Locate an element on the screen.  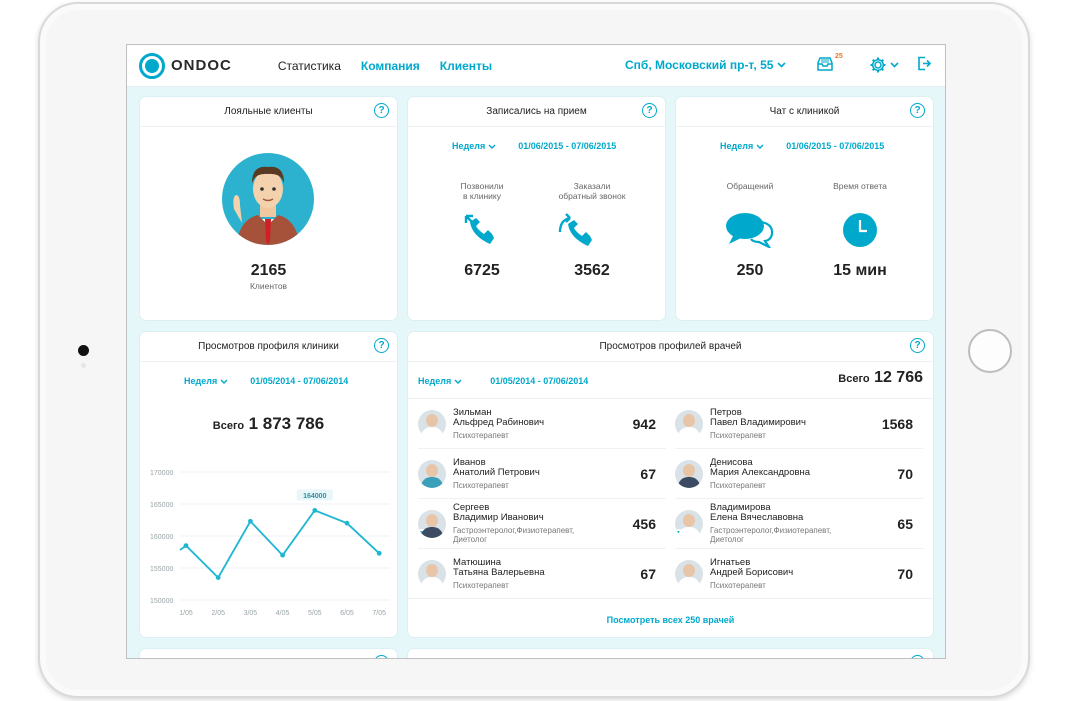
doctor-view-count: 67 is located at coordinates (648, 573).